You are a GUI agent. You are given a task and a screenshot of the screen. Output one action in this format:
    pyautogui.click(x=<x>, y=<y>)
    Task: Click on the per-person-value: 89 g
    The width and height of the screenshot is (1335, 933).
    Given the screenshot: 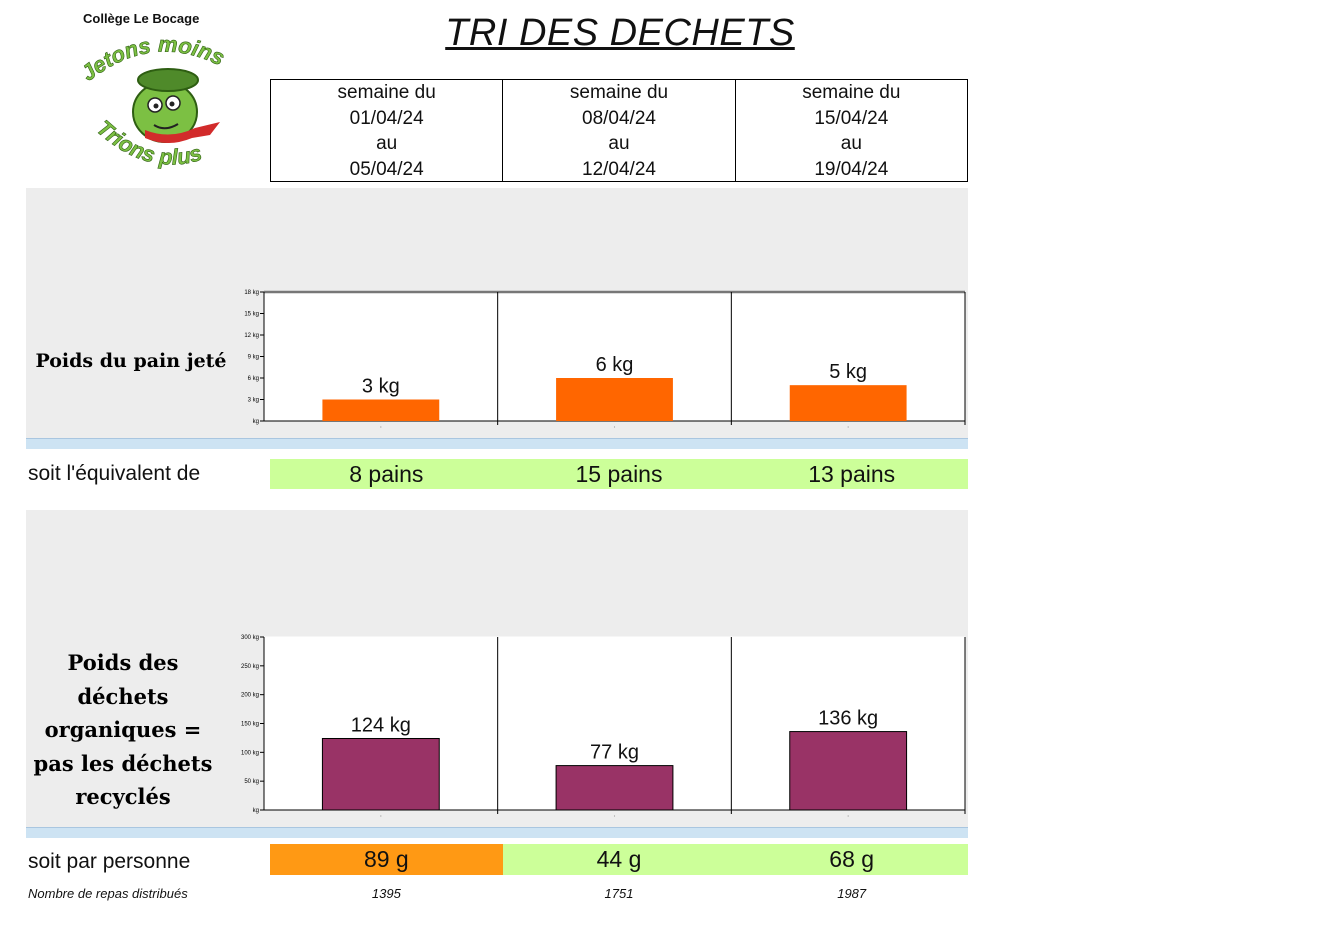 What is the action you would take?
    pyautogui.click(x=386, y=859)
    